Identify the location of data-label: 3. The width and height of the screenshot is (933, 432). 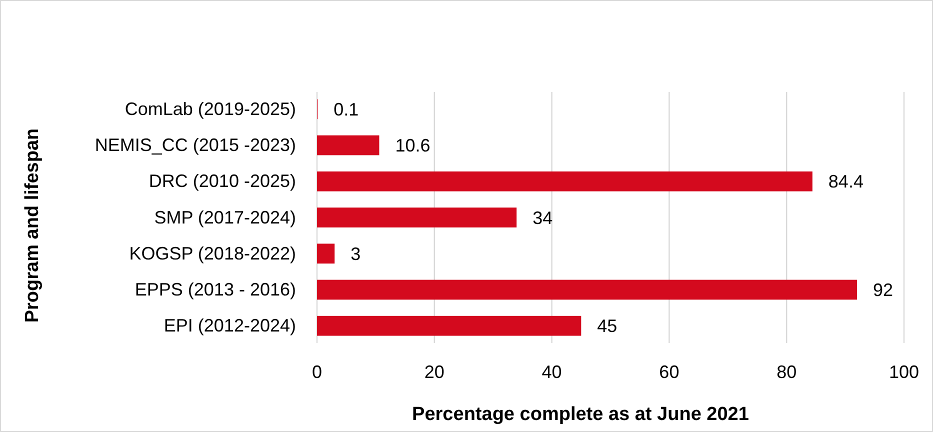
(355, 254).